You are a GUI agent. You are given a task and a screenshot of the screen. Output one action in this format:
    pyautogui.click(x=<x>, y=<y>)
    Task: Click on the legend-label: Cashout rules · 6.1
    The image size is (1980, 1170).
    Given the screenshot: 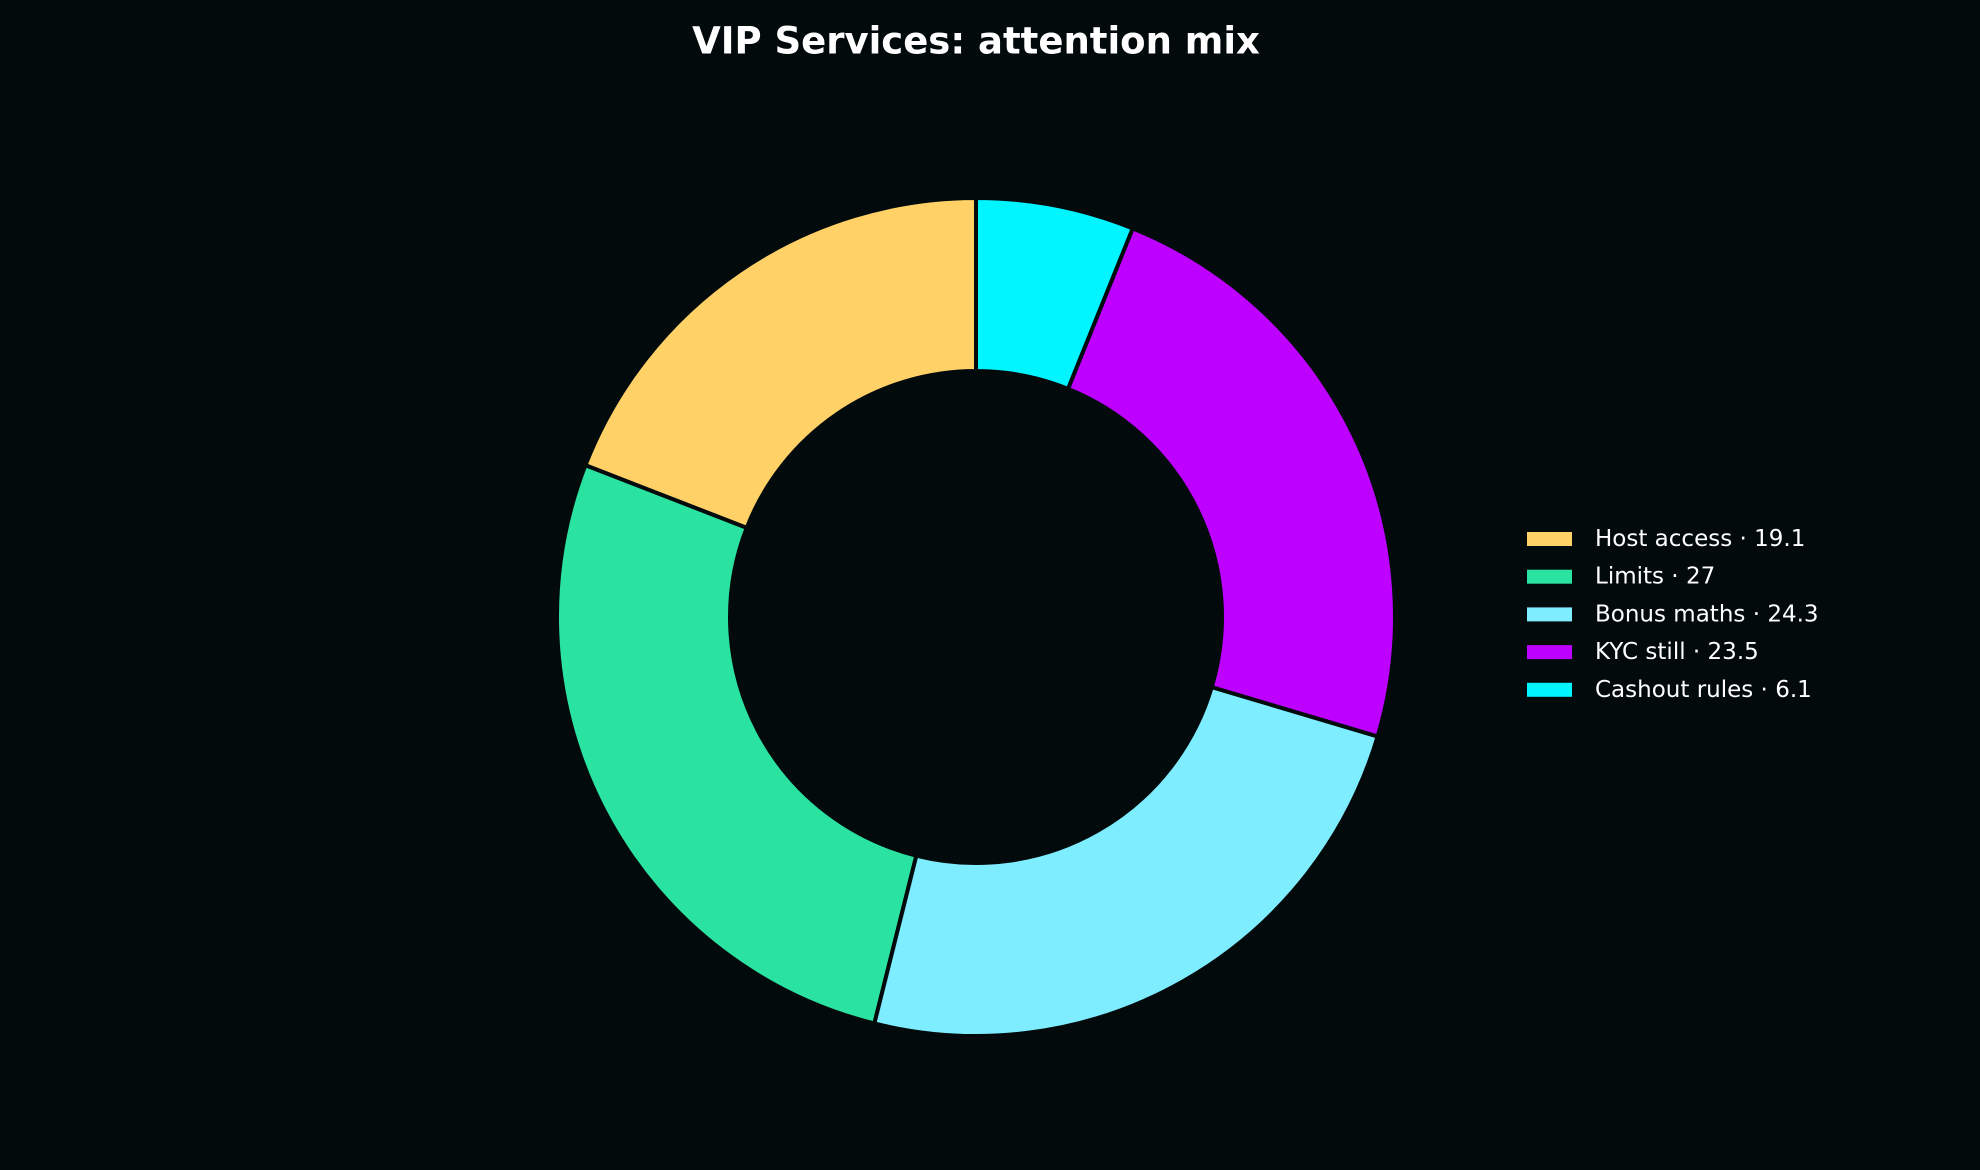 What is the action you would take?
    pyautogui.click(x=1703, y=689)
    